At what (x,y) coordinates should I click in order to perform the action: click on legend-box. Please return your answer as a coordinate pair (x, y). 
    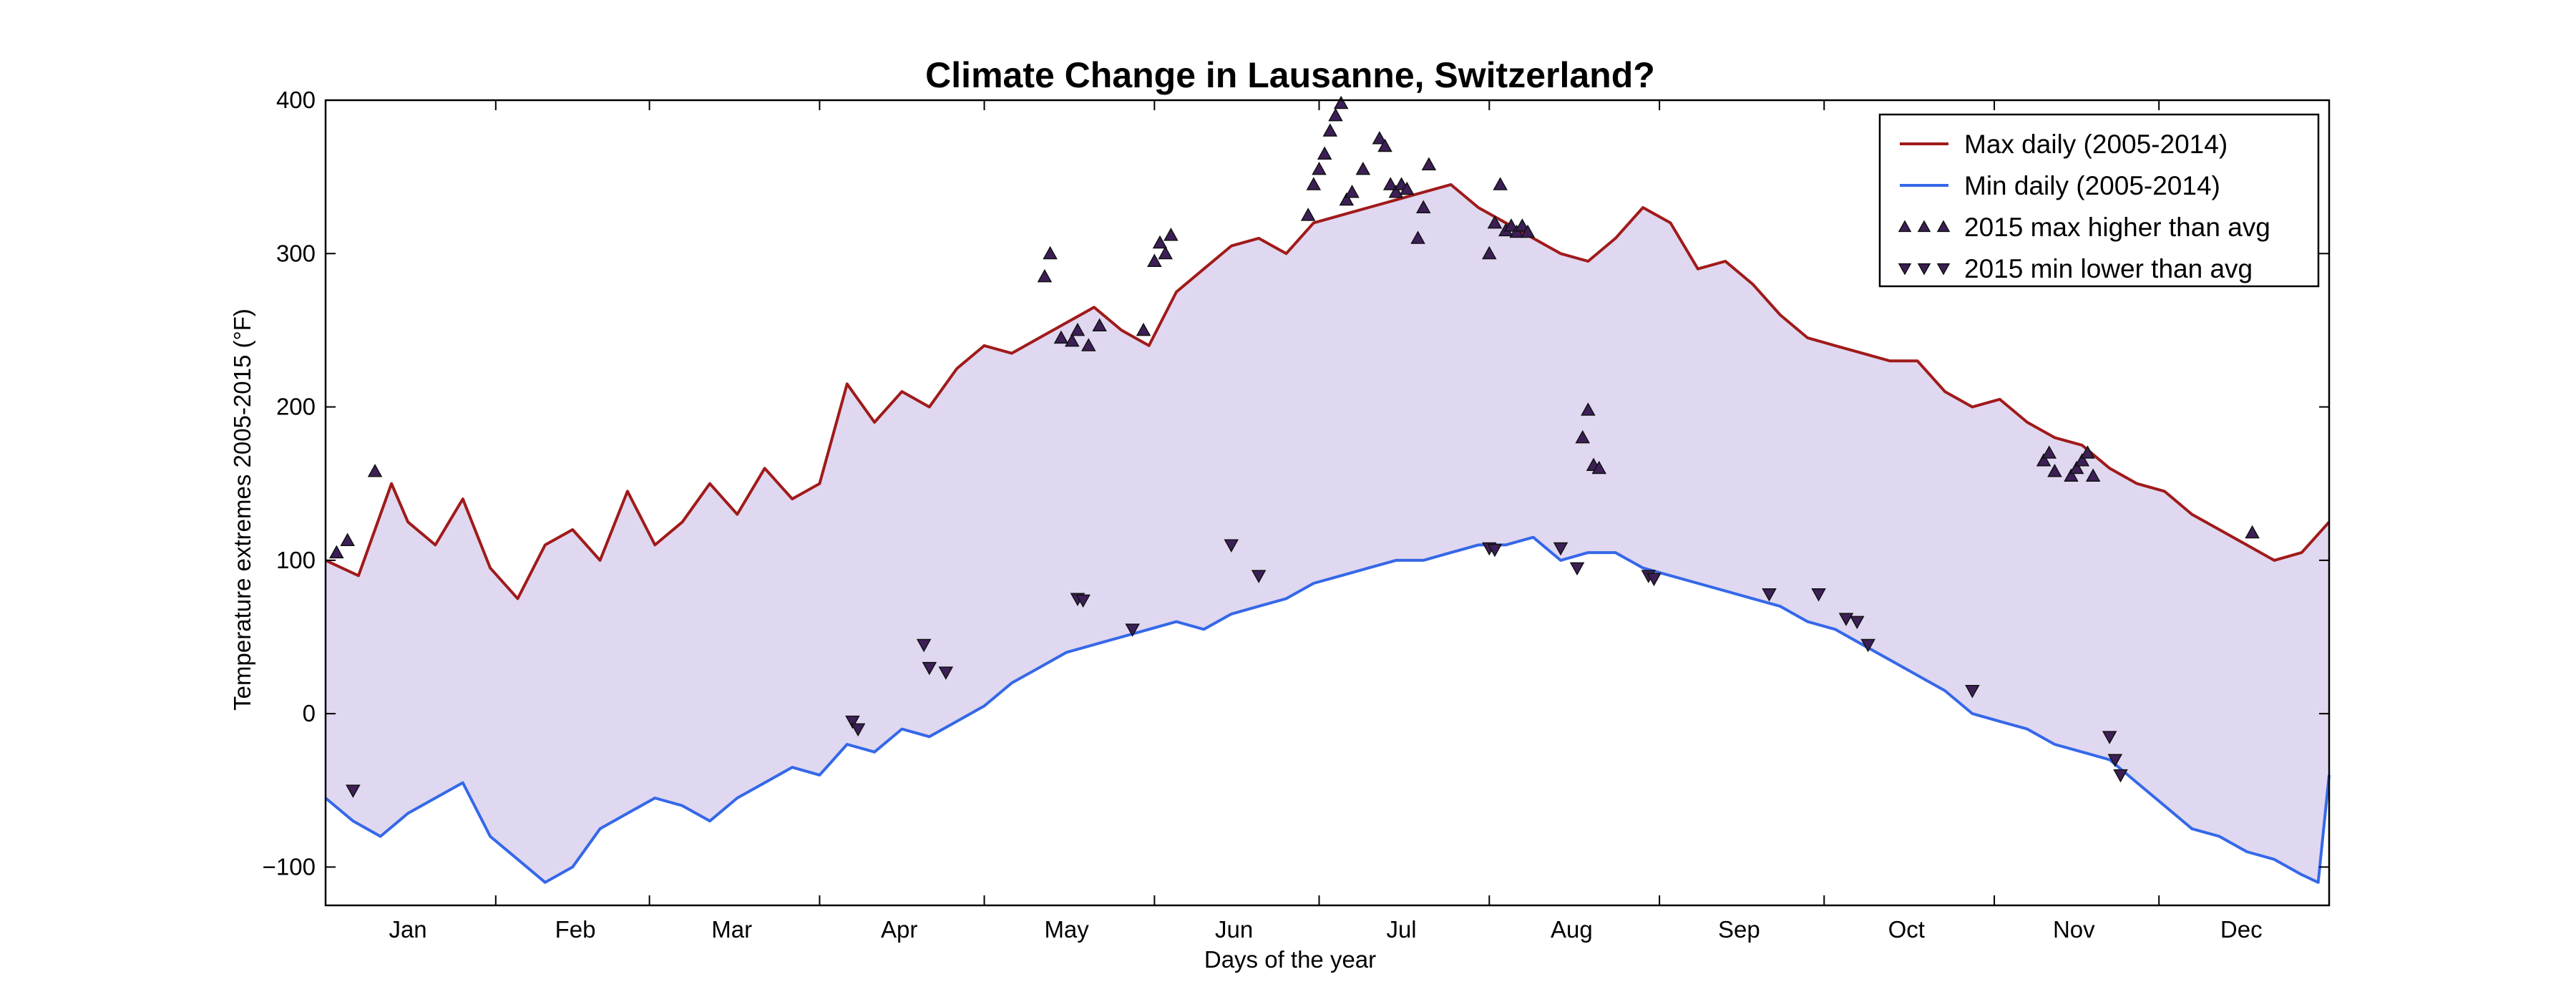
    Looking at the image, I should click on (2099, 200).